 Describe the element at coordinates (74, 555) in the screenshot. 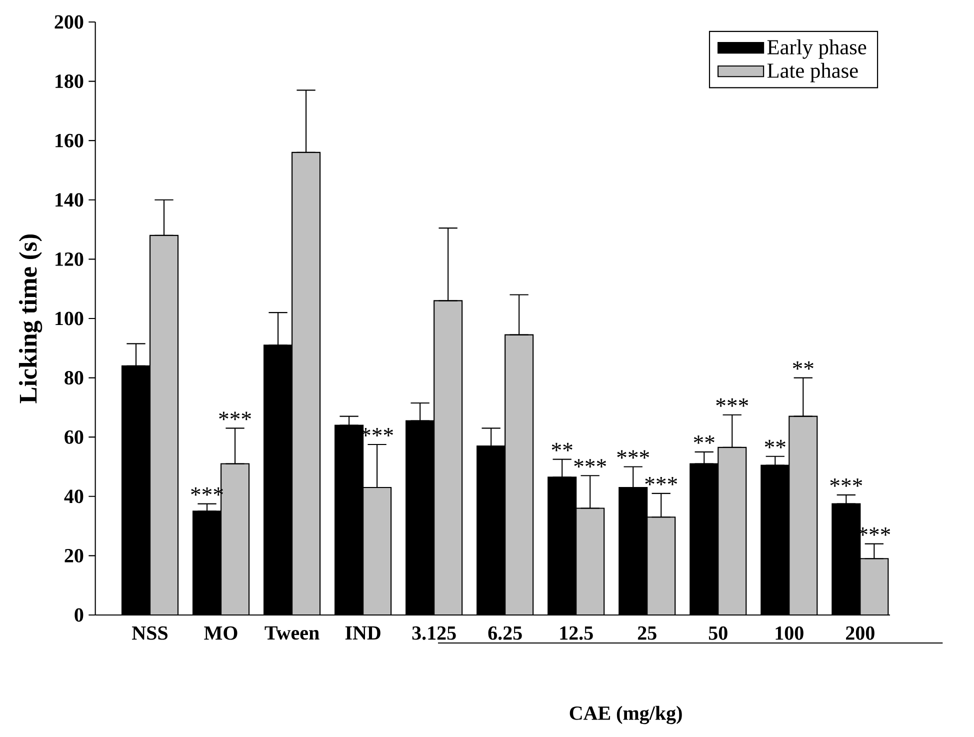

I see `y-tick-label: 20` at that location.